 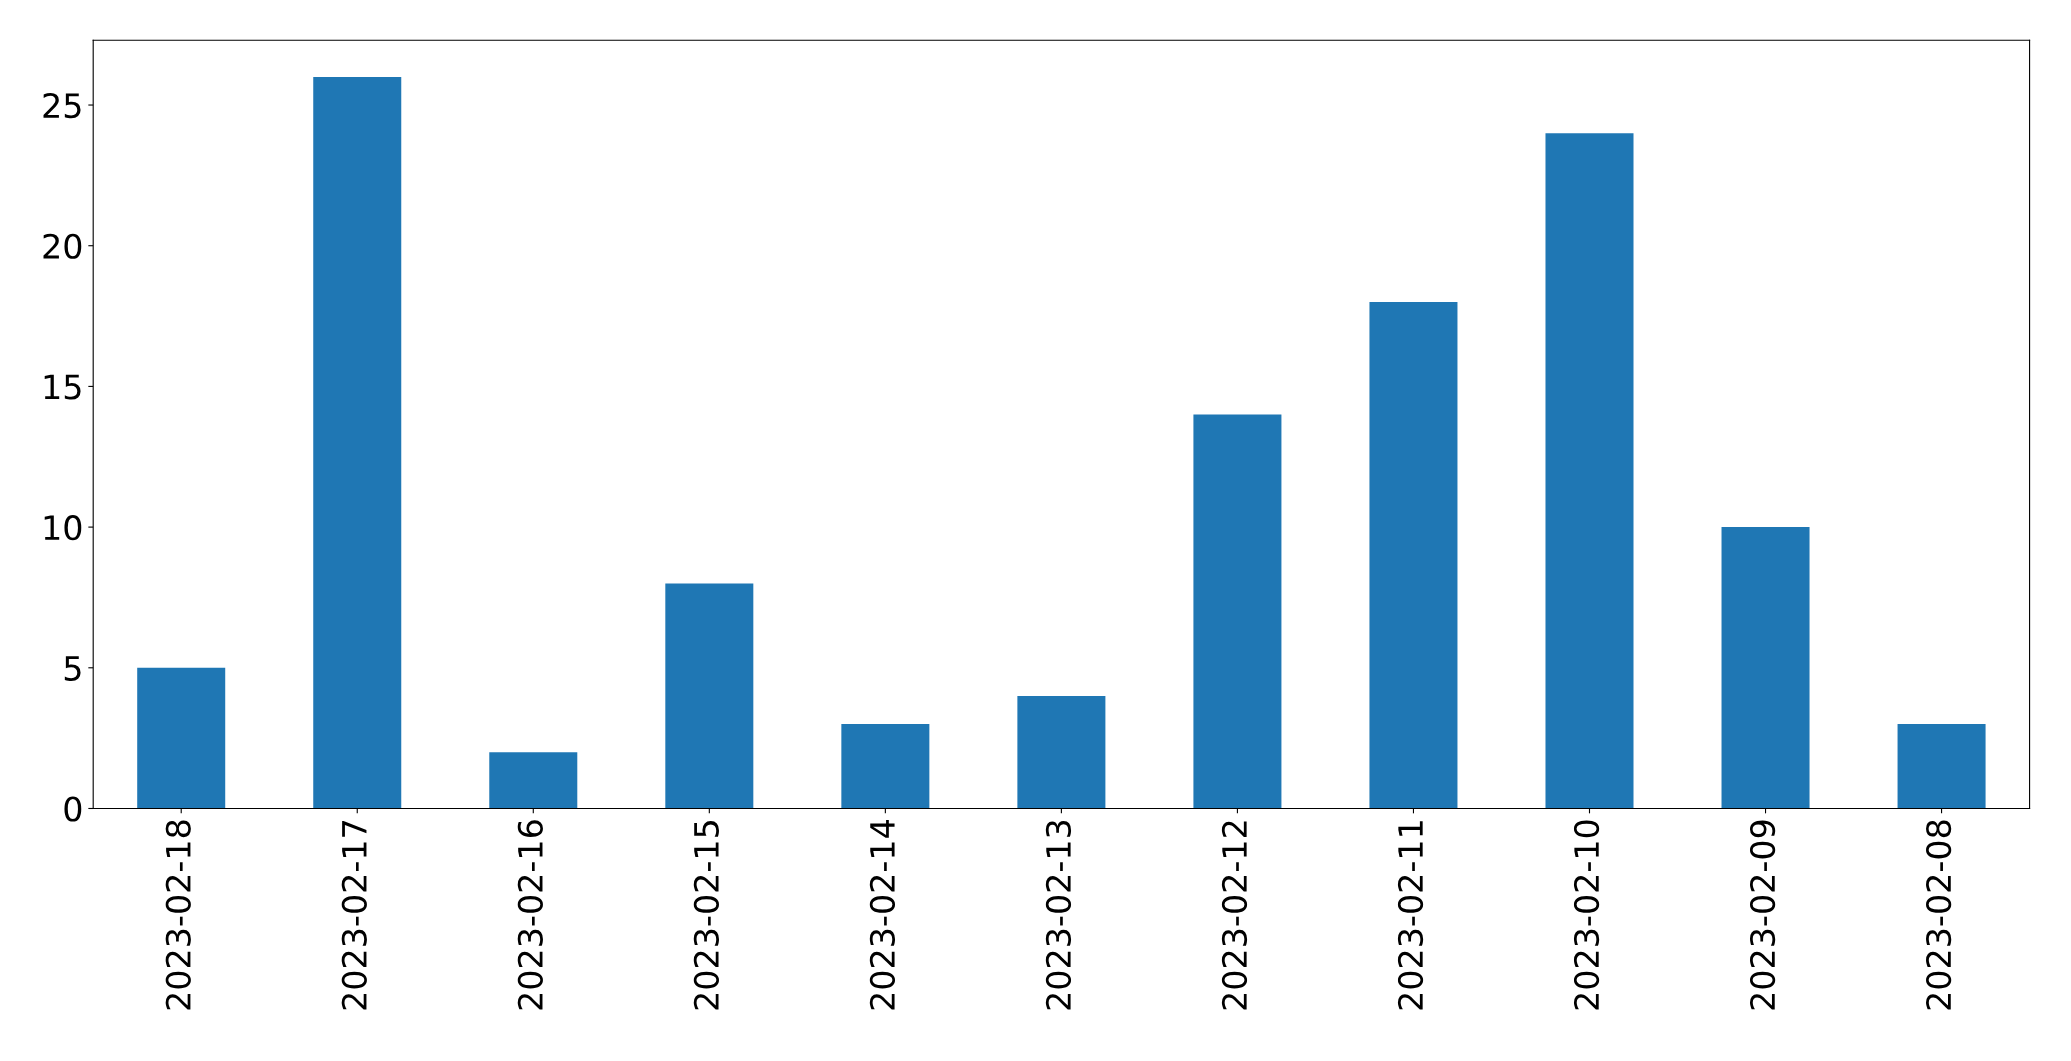 What do you see at coordinates (1410, 915) in the screenshot?
I see `x-tick-label: 2023-02-11` at bounding box center [1410, 915].